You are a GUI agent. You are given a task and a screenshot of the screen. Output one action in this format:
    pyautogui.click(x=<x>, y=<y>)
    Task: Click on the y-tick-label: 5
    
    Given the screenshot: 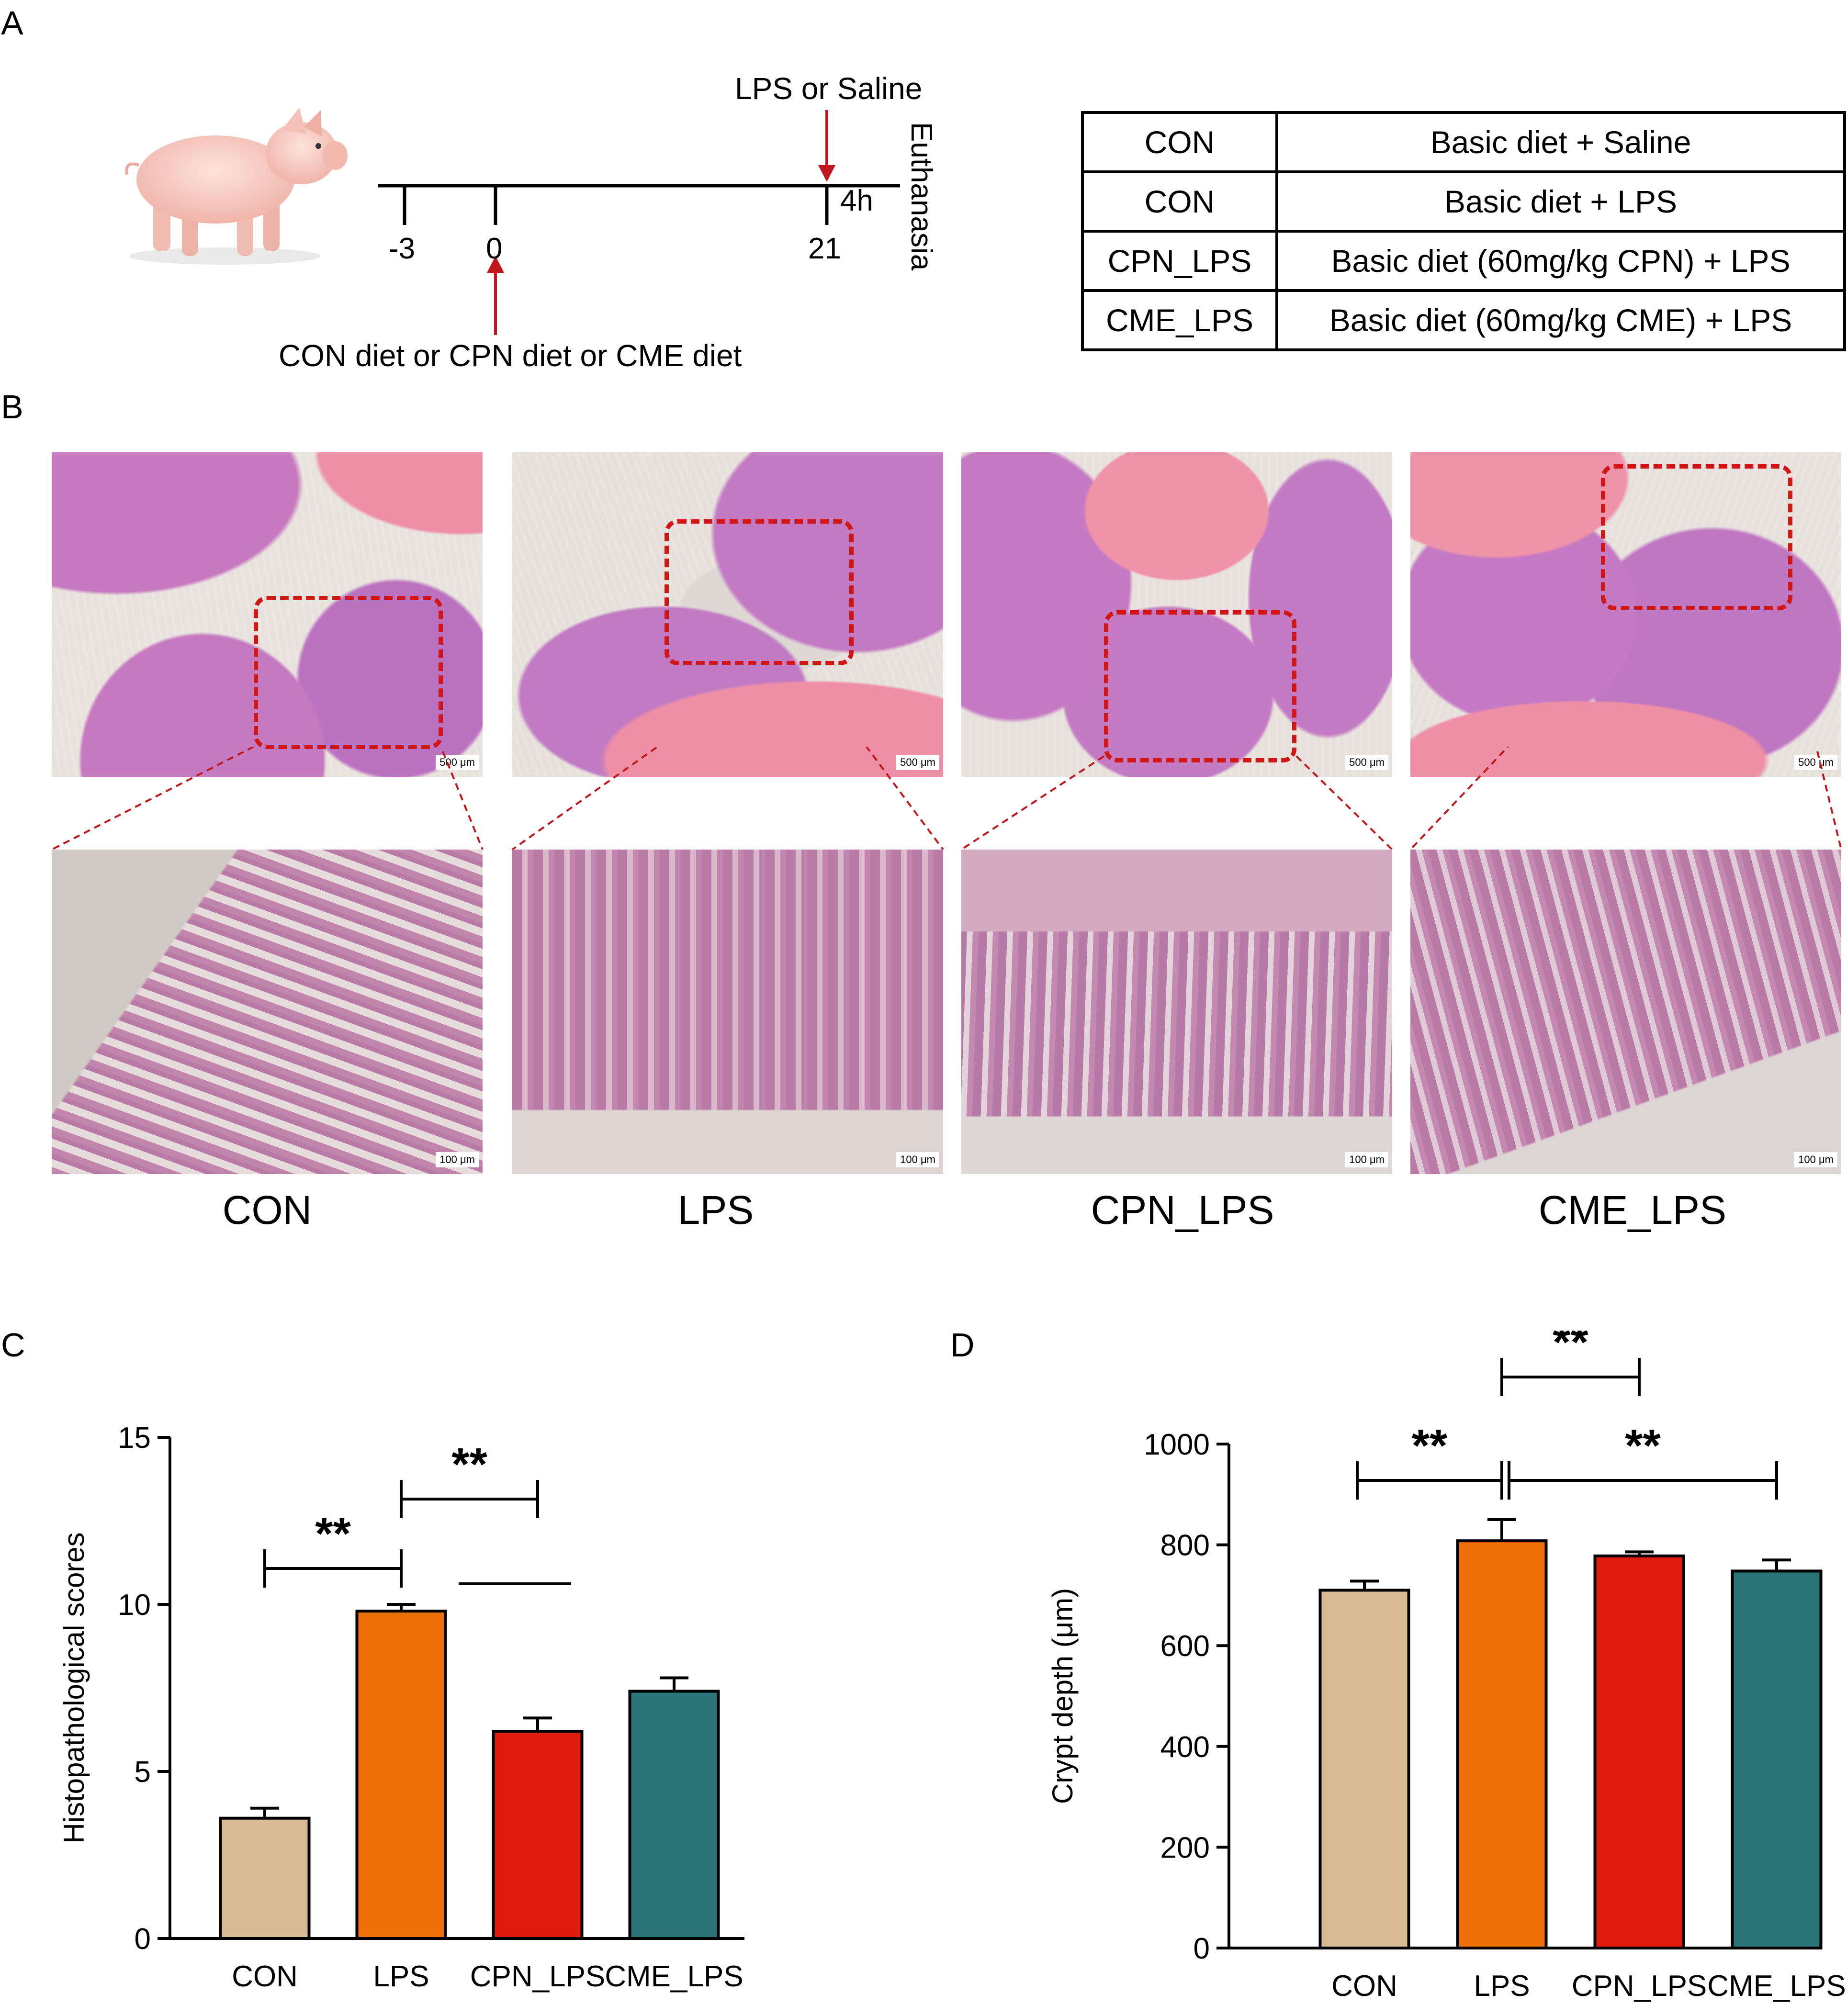 What is the action you would take?
    pyautogui.click(x=143, y=1773)
    